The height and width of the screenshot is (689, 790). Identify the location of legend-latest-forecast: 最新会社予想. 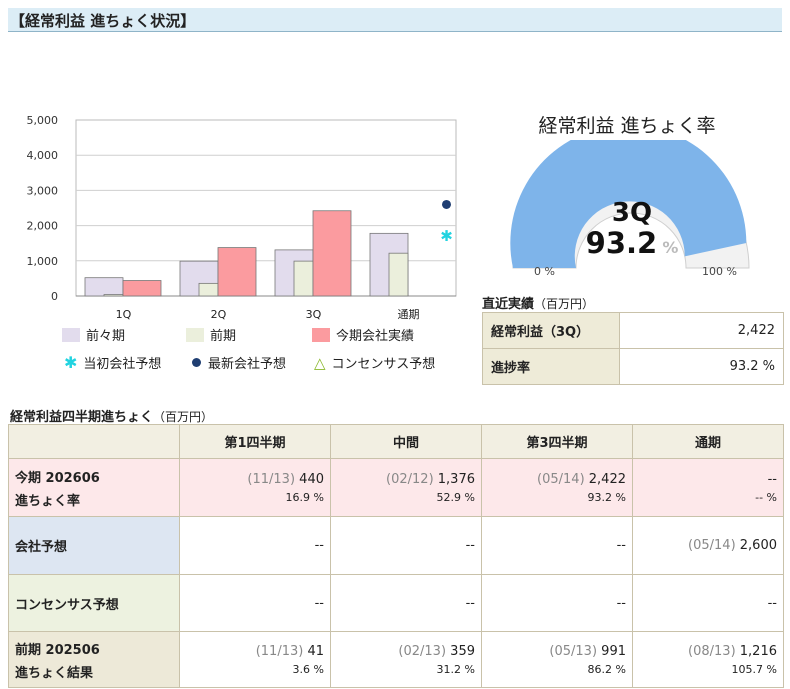
(239, 362).